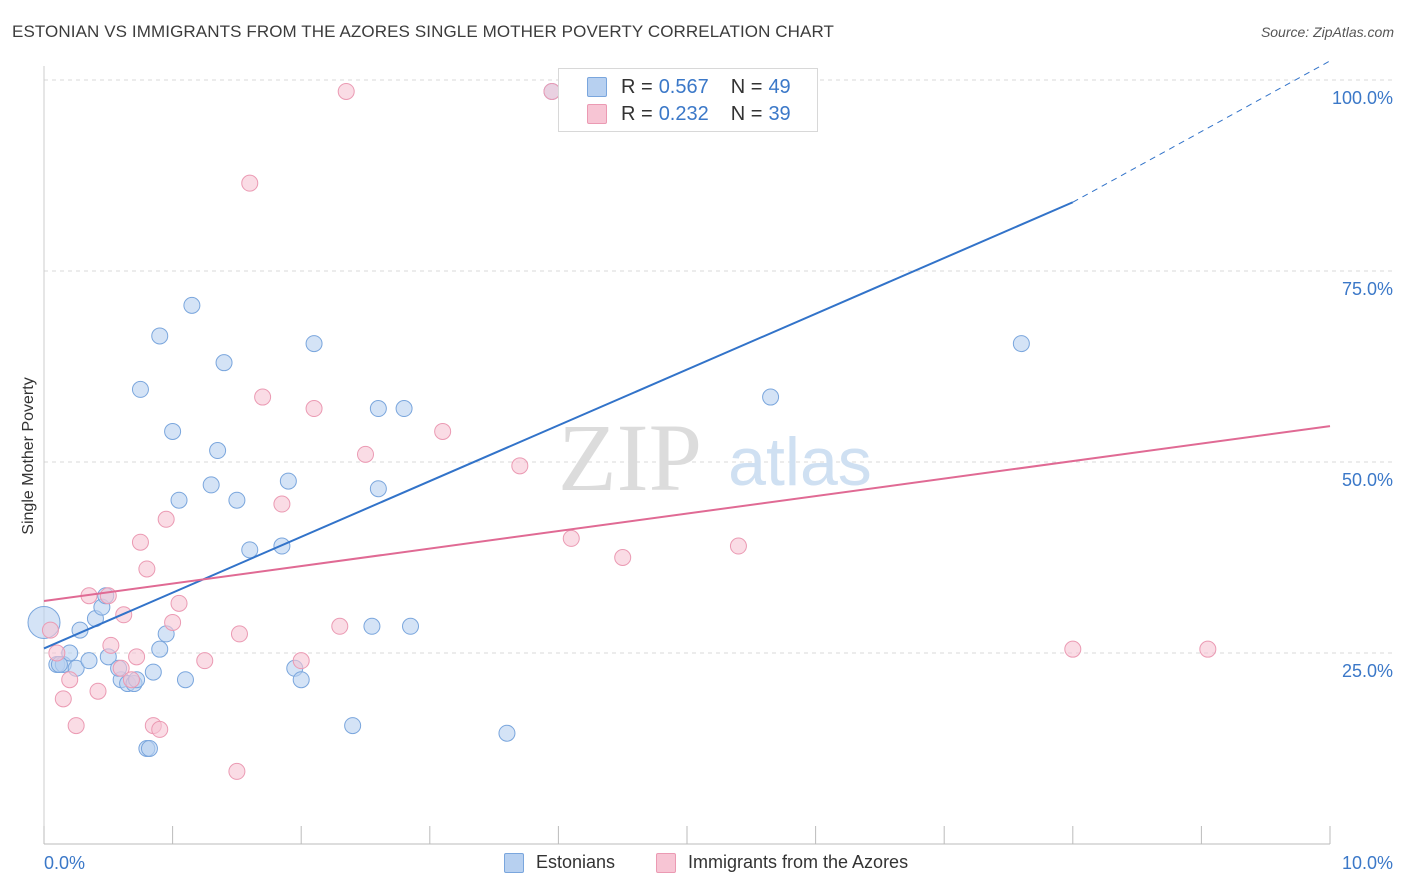 The width and height of the screenshot is (1406, 892). I want to click on y-tick-label: 100.0%, so click(1362, 98).